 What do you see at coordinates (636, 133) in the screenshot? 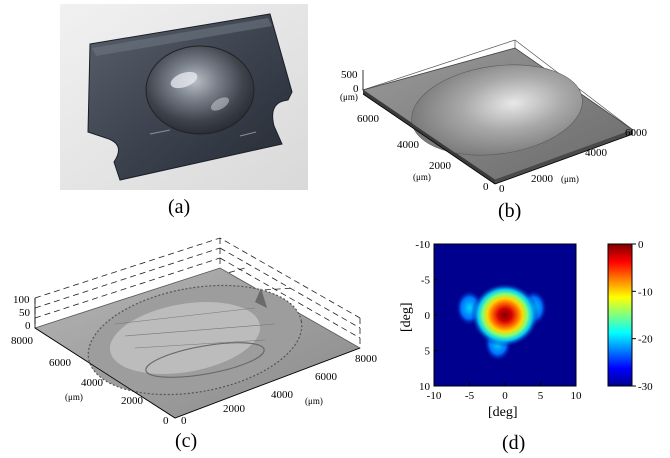
I see `panel-b-x-tick: 6000` at bounding box center [636, 133].